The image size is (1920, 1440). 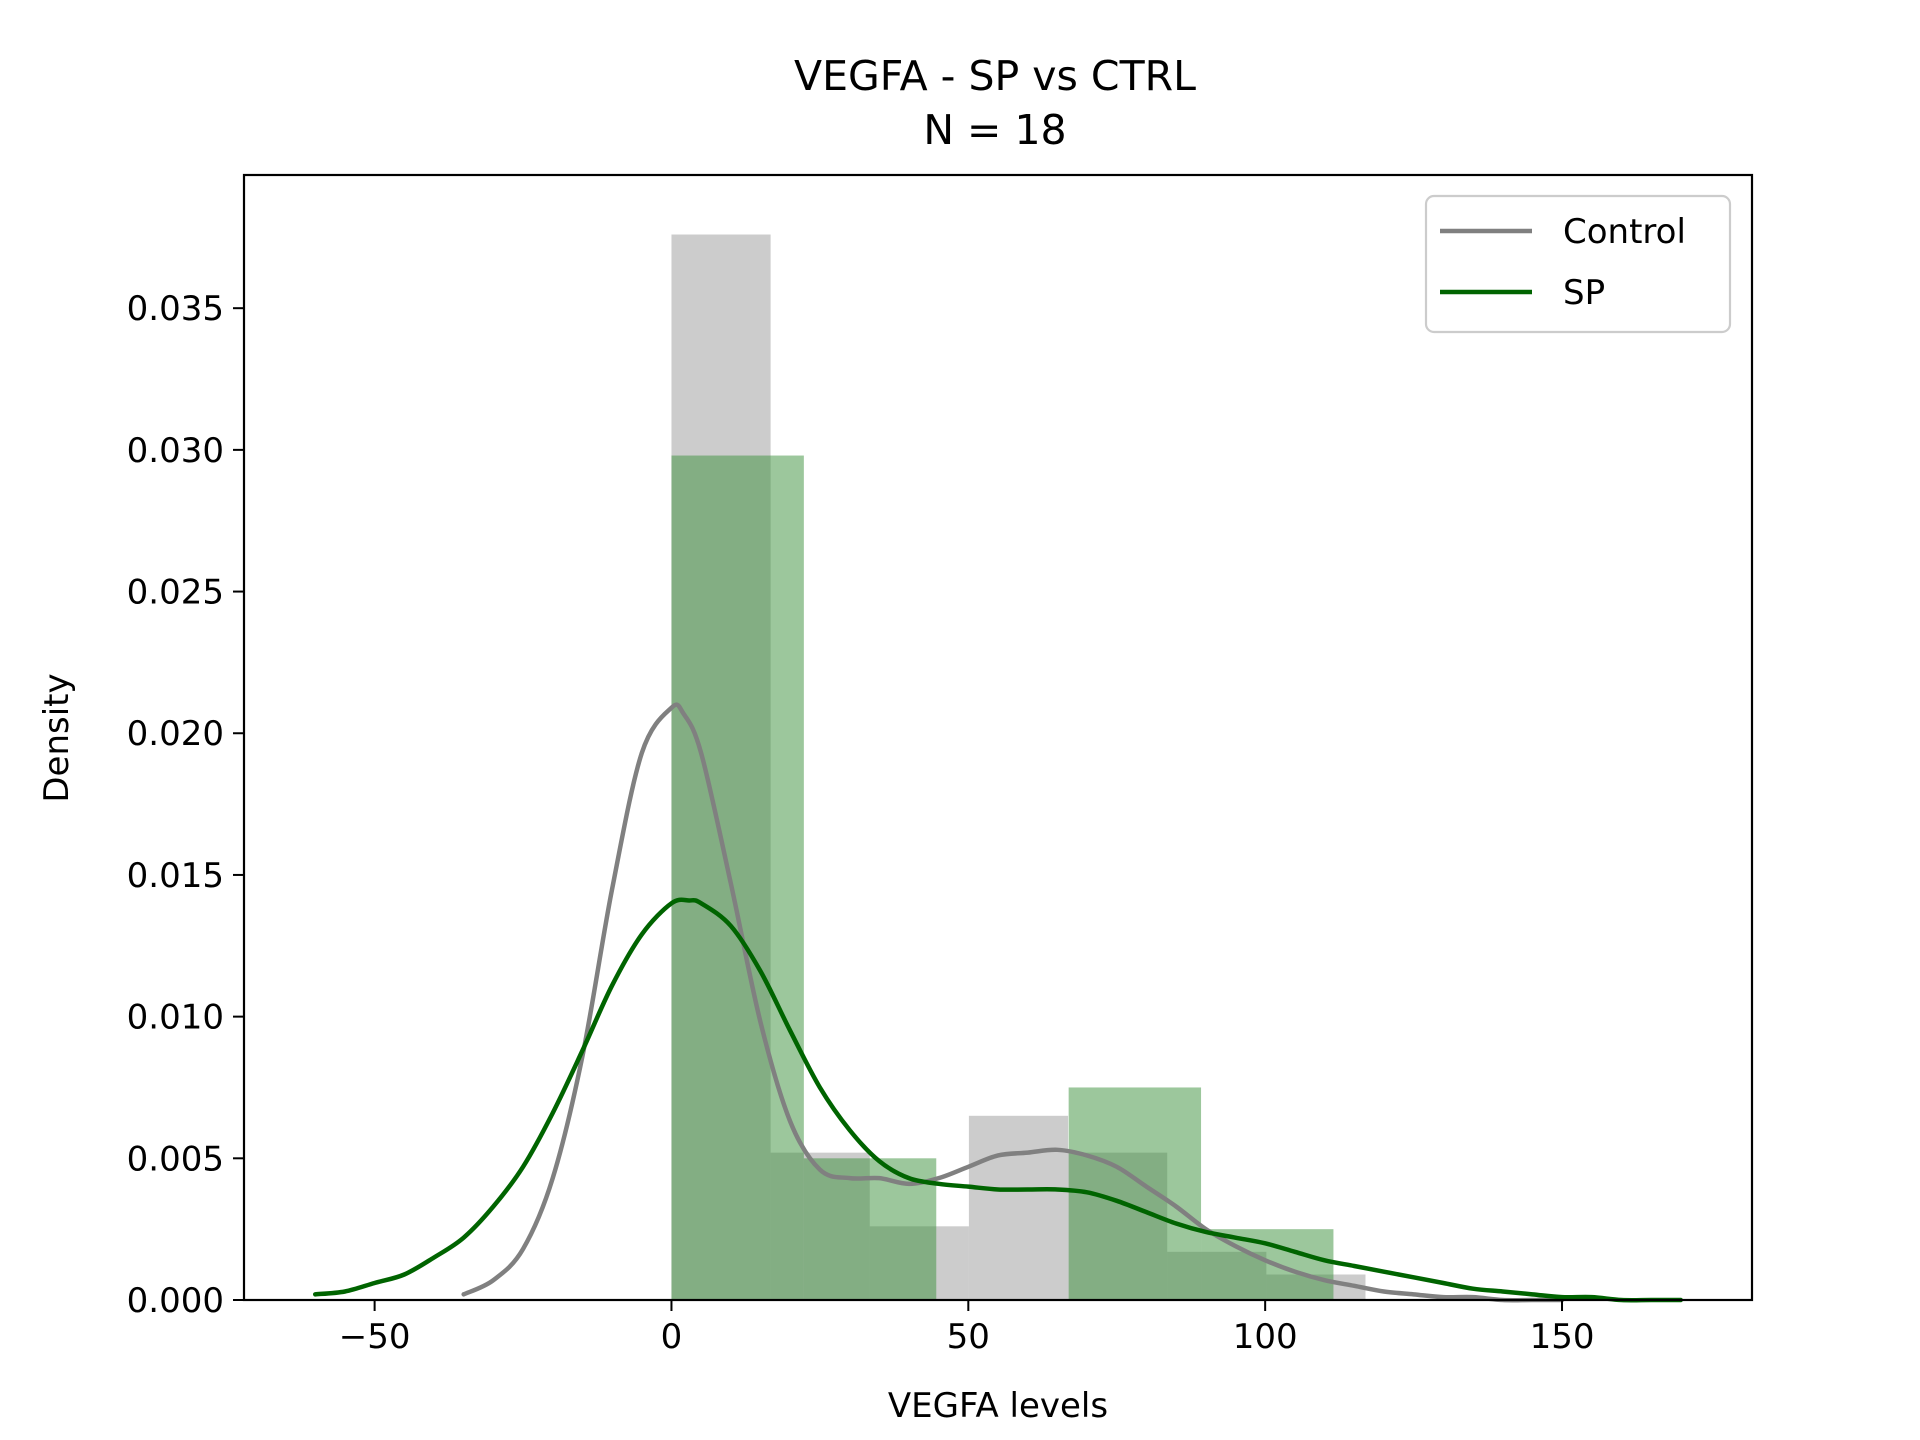 What do you see at coordinates (968, 1337) in the screenshot?
I see `x-tick-label: 50` at bounding box center [968, 1337].